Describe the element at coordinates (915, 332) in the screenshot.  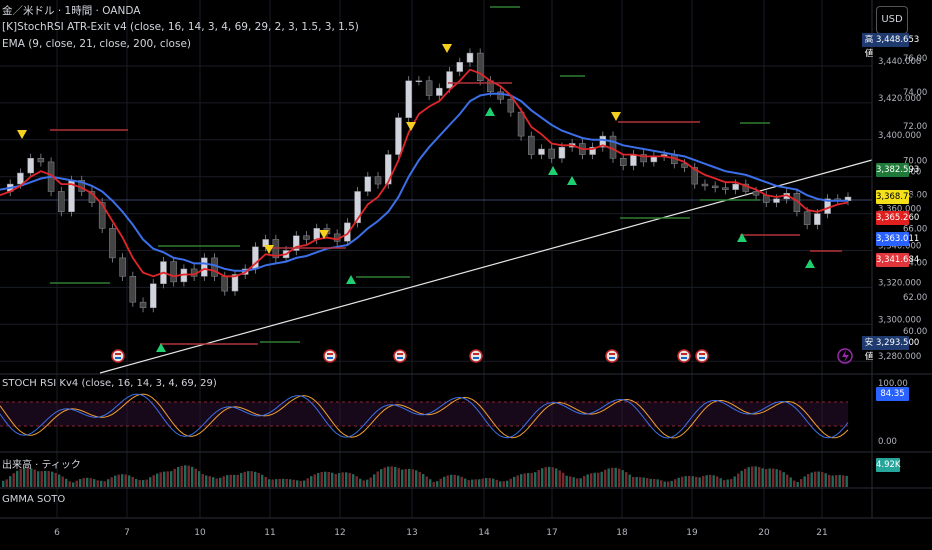
I see `secondary-axis-label: 60.00` at that location.